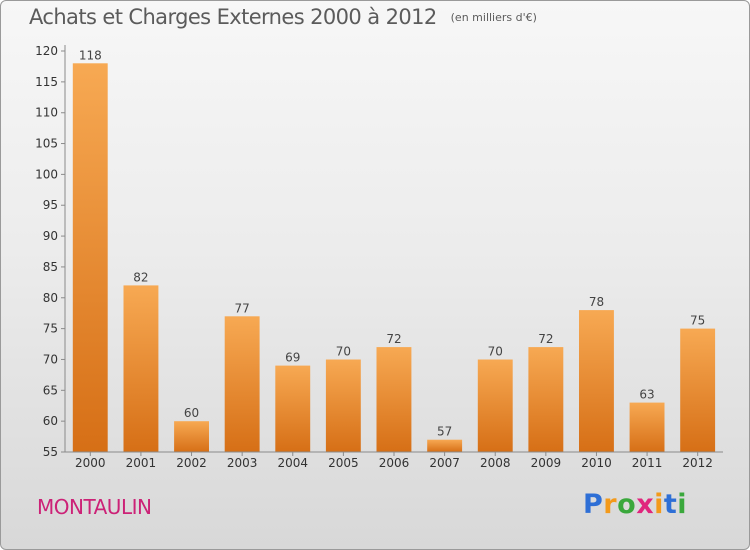  Describe the element at coordinates (596, 302) in the screenshot. I see `data-label: 78` at that location.